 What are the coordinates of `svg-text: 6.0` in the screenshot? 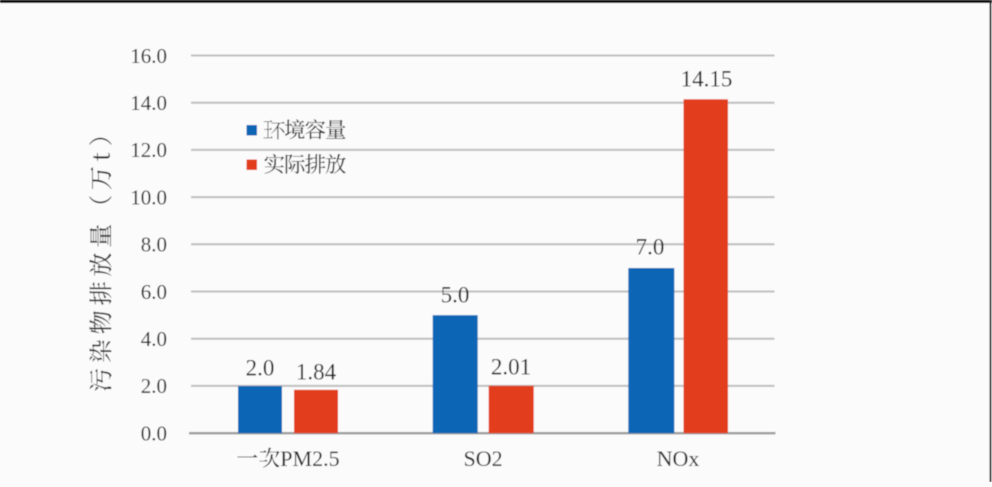 It's located at (154, 292).